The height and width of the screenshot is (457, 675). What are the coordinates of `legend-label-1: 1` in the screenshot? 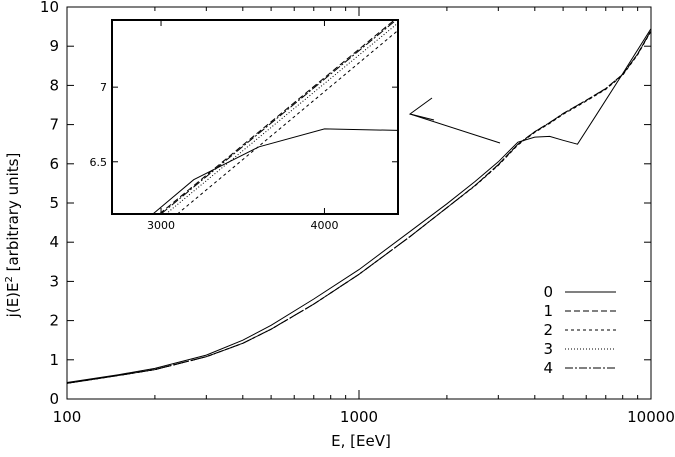 It's located at (548, 311).